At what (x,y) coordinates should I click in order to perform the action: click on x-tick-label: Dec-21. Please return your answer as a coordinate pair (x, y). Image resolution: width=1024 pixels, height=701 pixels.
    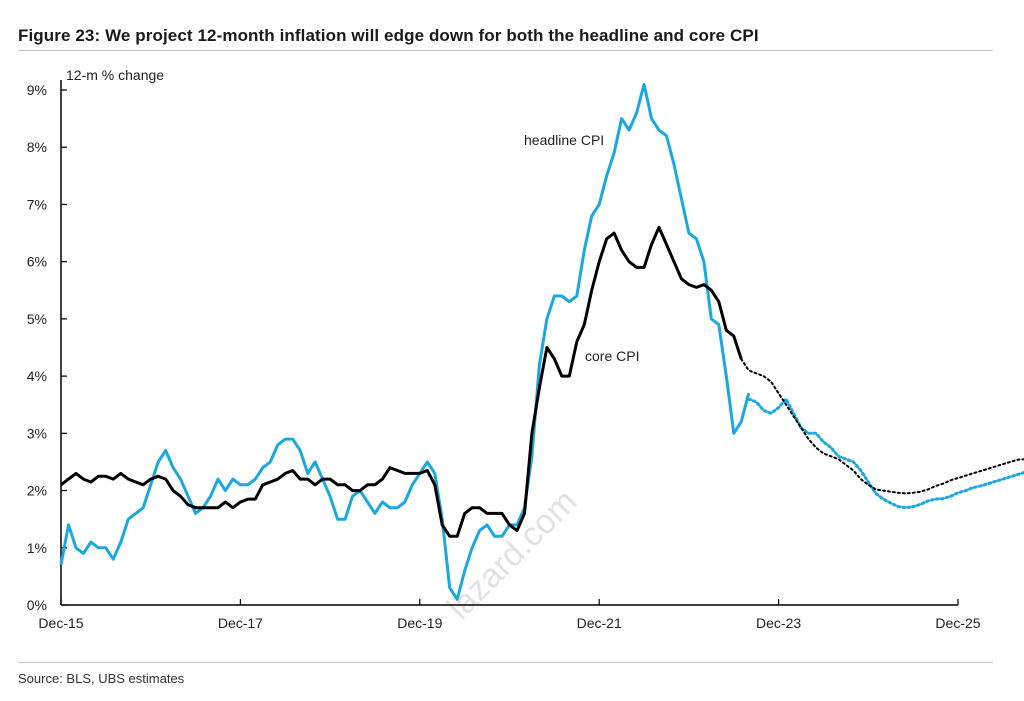
    Looking at the image, I should click on (599, 623).